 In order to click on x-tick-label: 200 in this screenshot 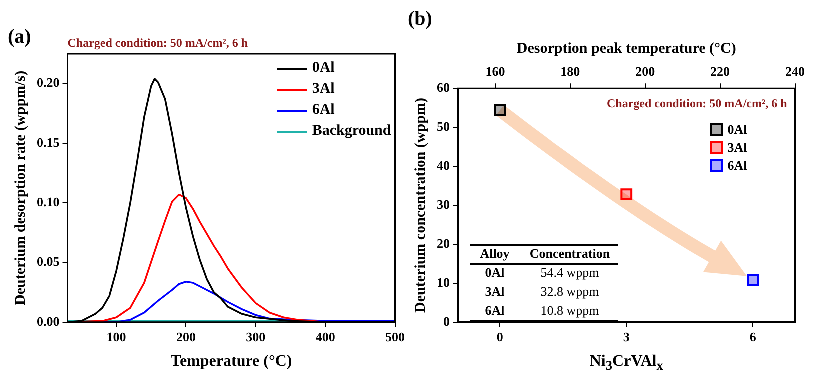, I will do `click(186, 337)`.